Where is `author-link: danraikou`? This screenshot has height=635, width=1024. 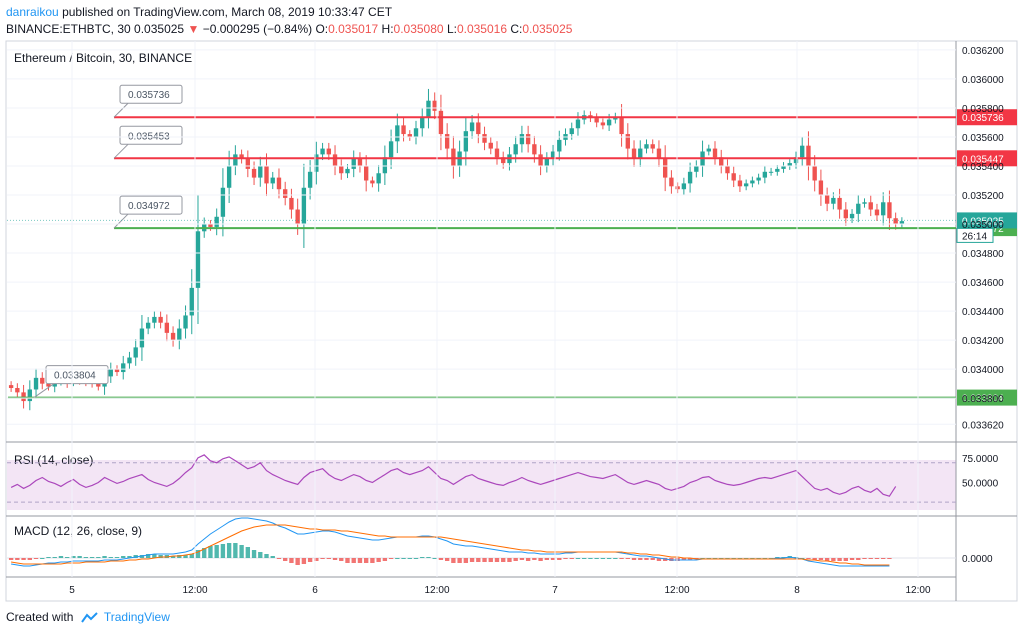 author-link: danraikou is located at coordinates (32, 12).